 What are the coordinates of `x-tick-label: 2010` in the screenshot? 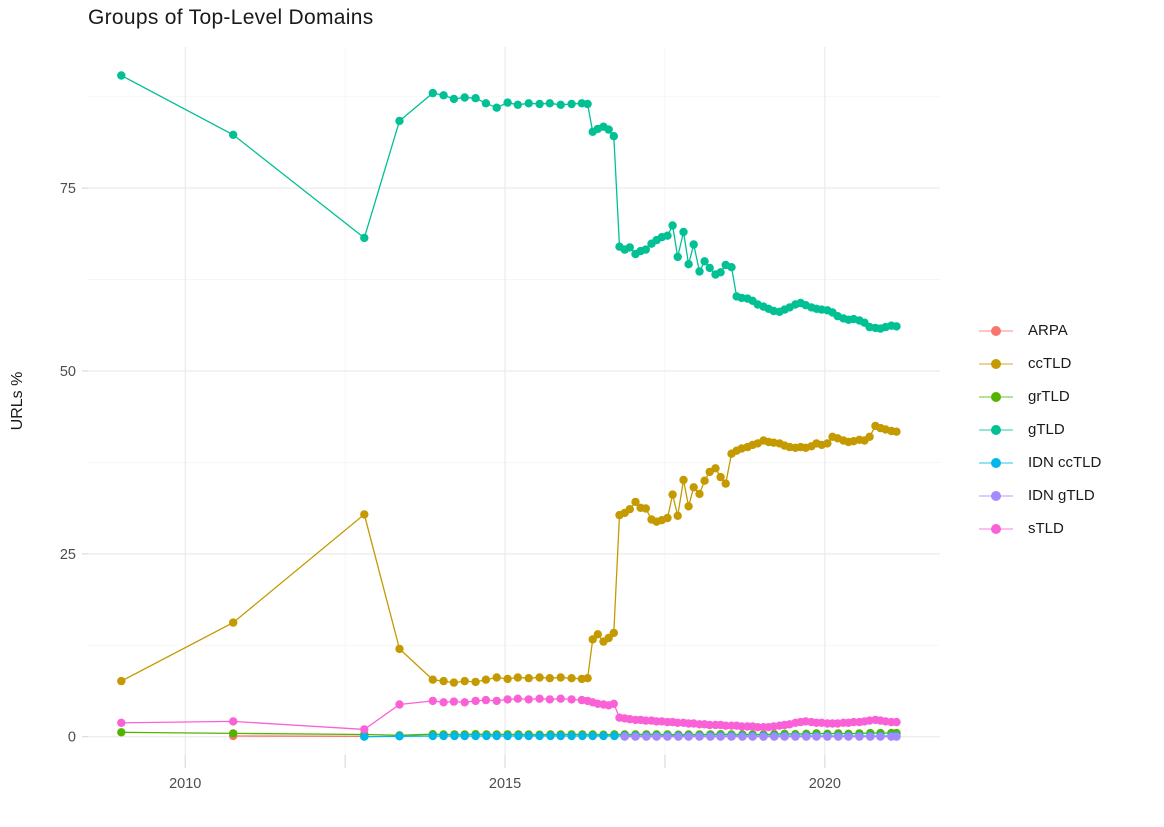 It's located at (185, 784).